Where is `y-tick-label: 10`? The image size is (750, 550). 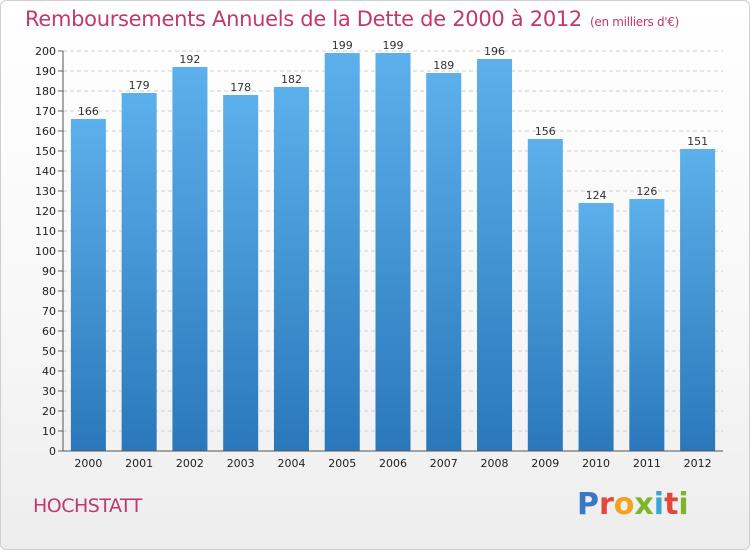 y-tick-label: 10 is located at coordinates (49, 431).